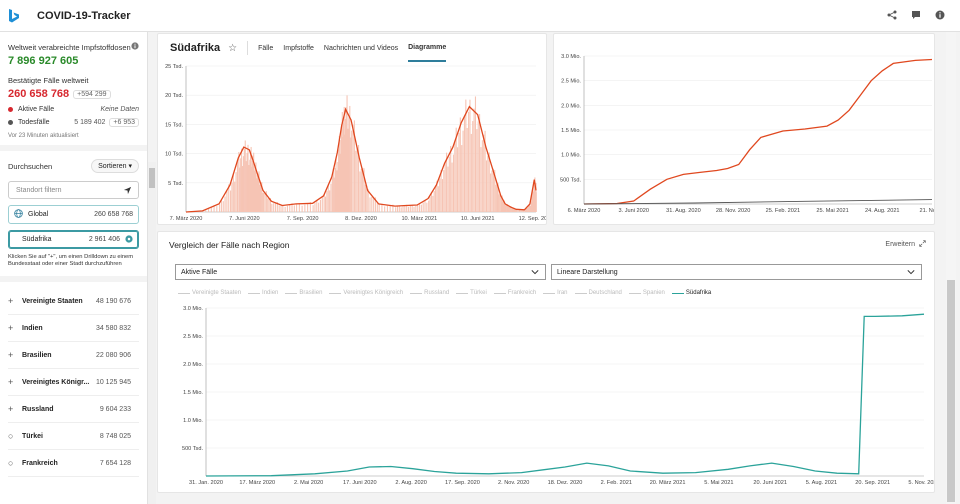  What do you see at coordinates (691, 293) in the screenshot?
I see `legend-item: Südafrika` at bounding box center [691, 293].